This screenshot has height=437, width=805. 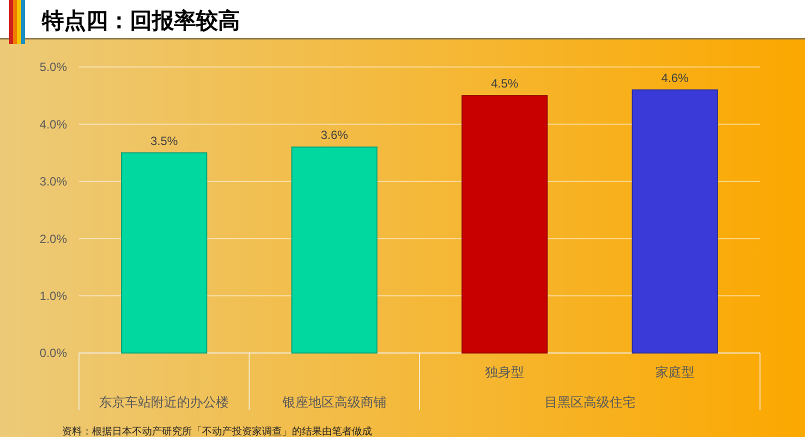 What do you see at coordinates (164, 141) in the screenshot?
I see `data-label: 3.5%` at bounding box center [164, 141].